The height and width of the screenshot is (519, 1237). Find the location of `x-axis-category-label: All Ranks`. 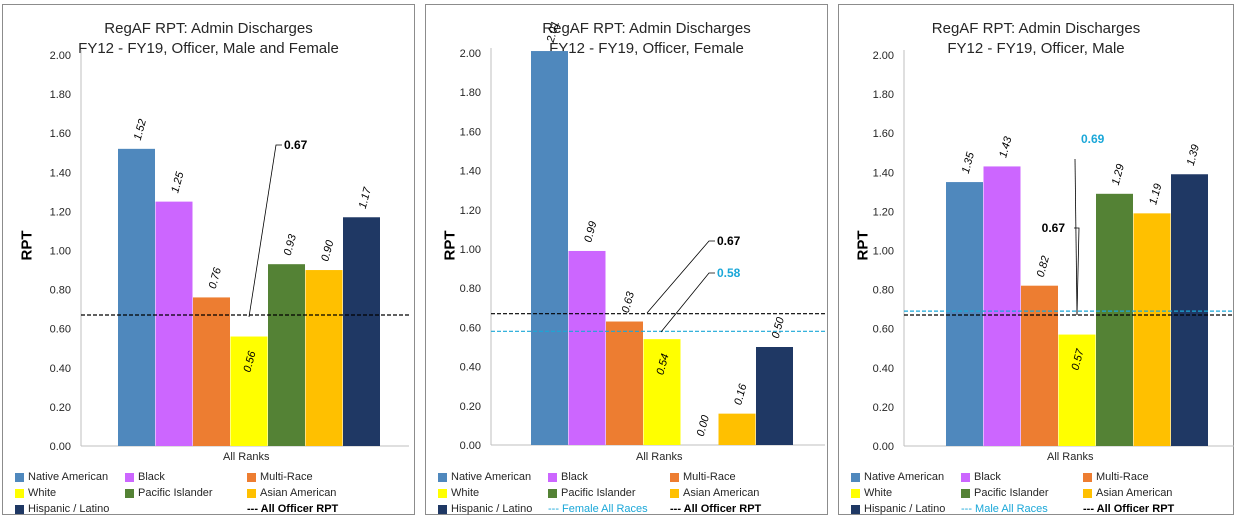

x-axis-category-label: All Ranks is located at coordinates (659, 457).